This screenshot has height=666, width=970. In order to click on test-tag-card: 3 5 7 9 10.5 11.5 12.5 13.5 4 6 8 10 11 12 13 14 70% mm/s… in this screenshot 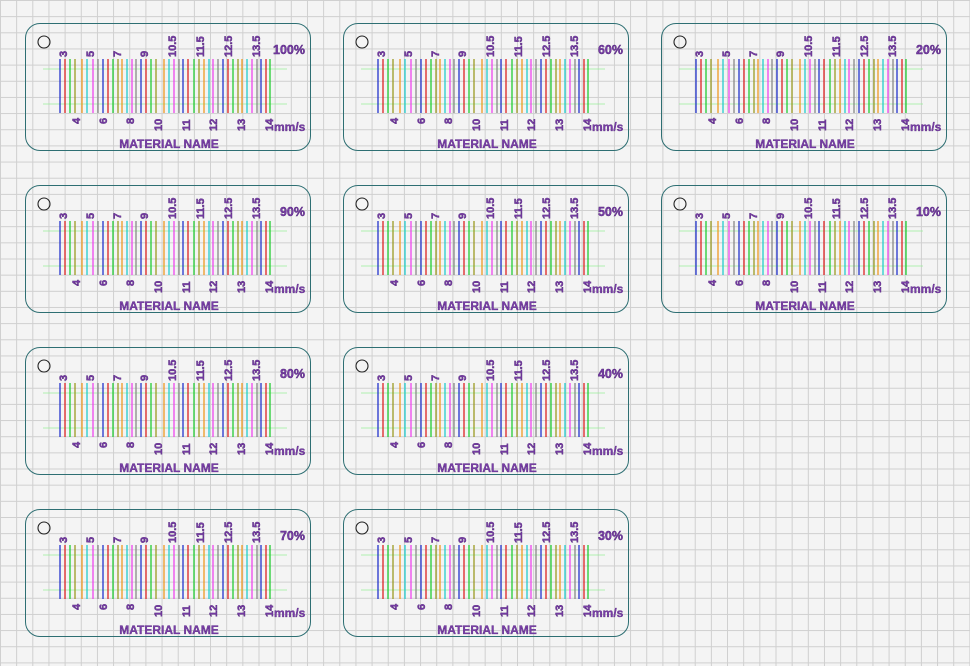, I will do `click(168, 573)`.